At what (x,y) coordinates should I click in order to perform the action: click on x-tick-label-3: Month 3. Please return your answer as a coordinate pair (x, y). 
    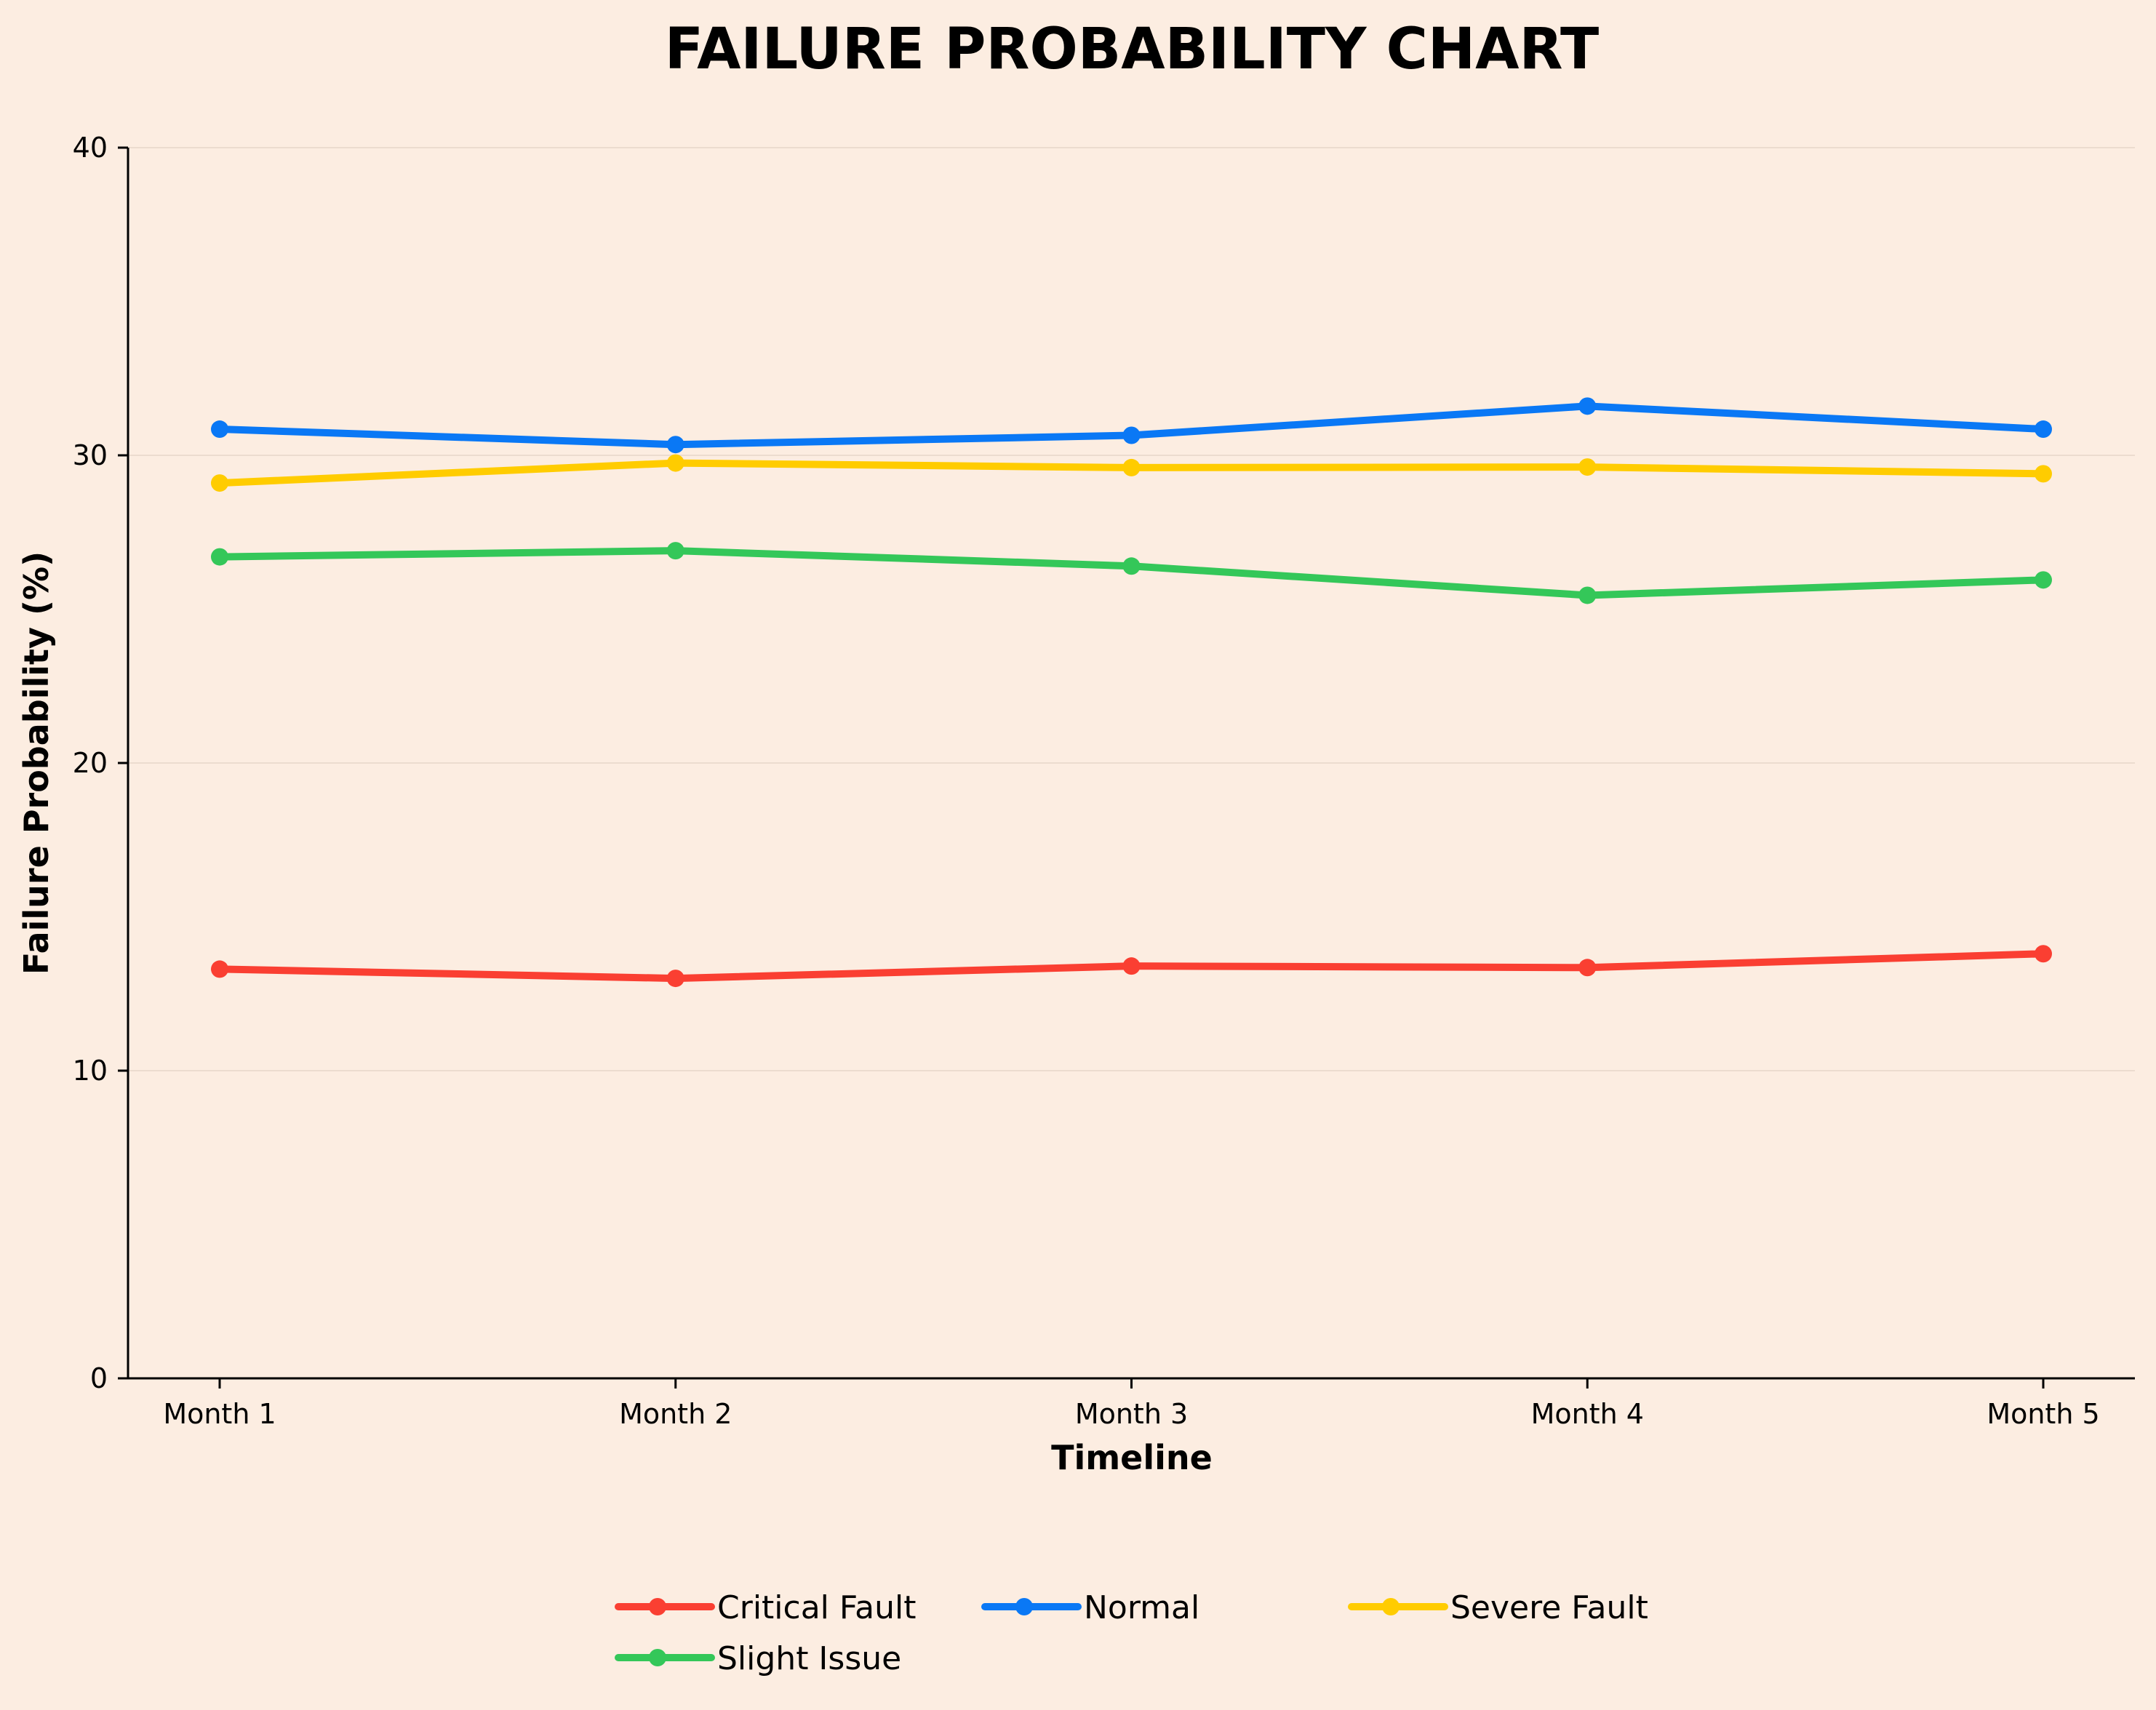
    Looking at the image, I should click on (1131, 1414).